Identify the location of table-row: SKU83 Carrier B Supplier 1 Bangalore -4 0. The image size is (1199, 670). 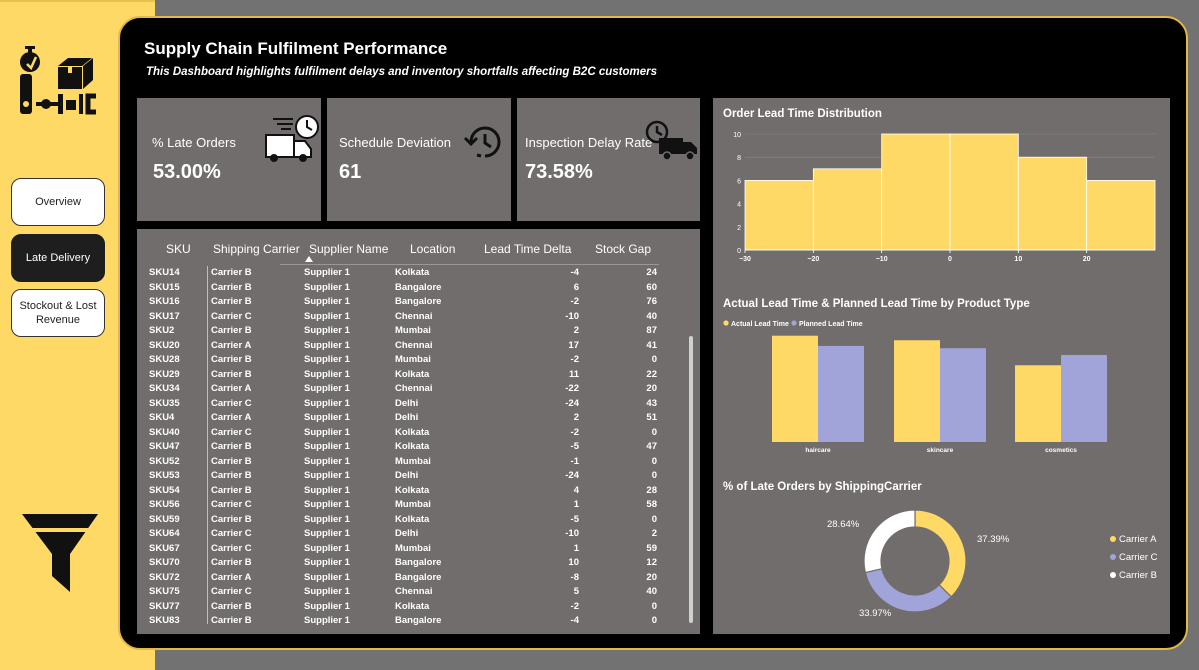
(418, 620).